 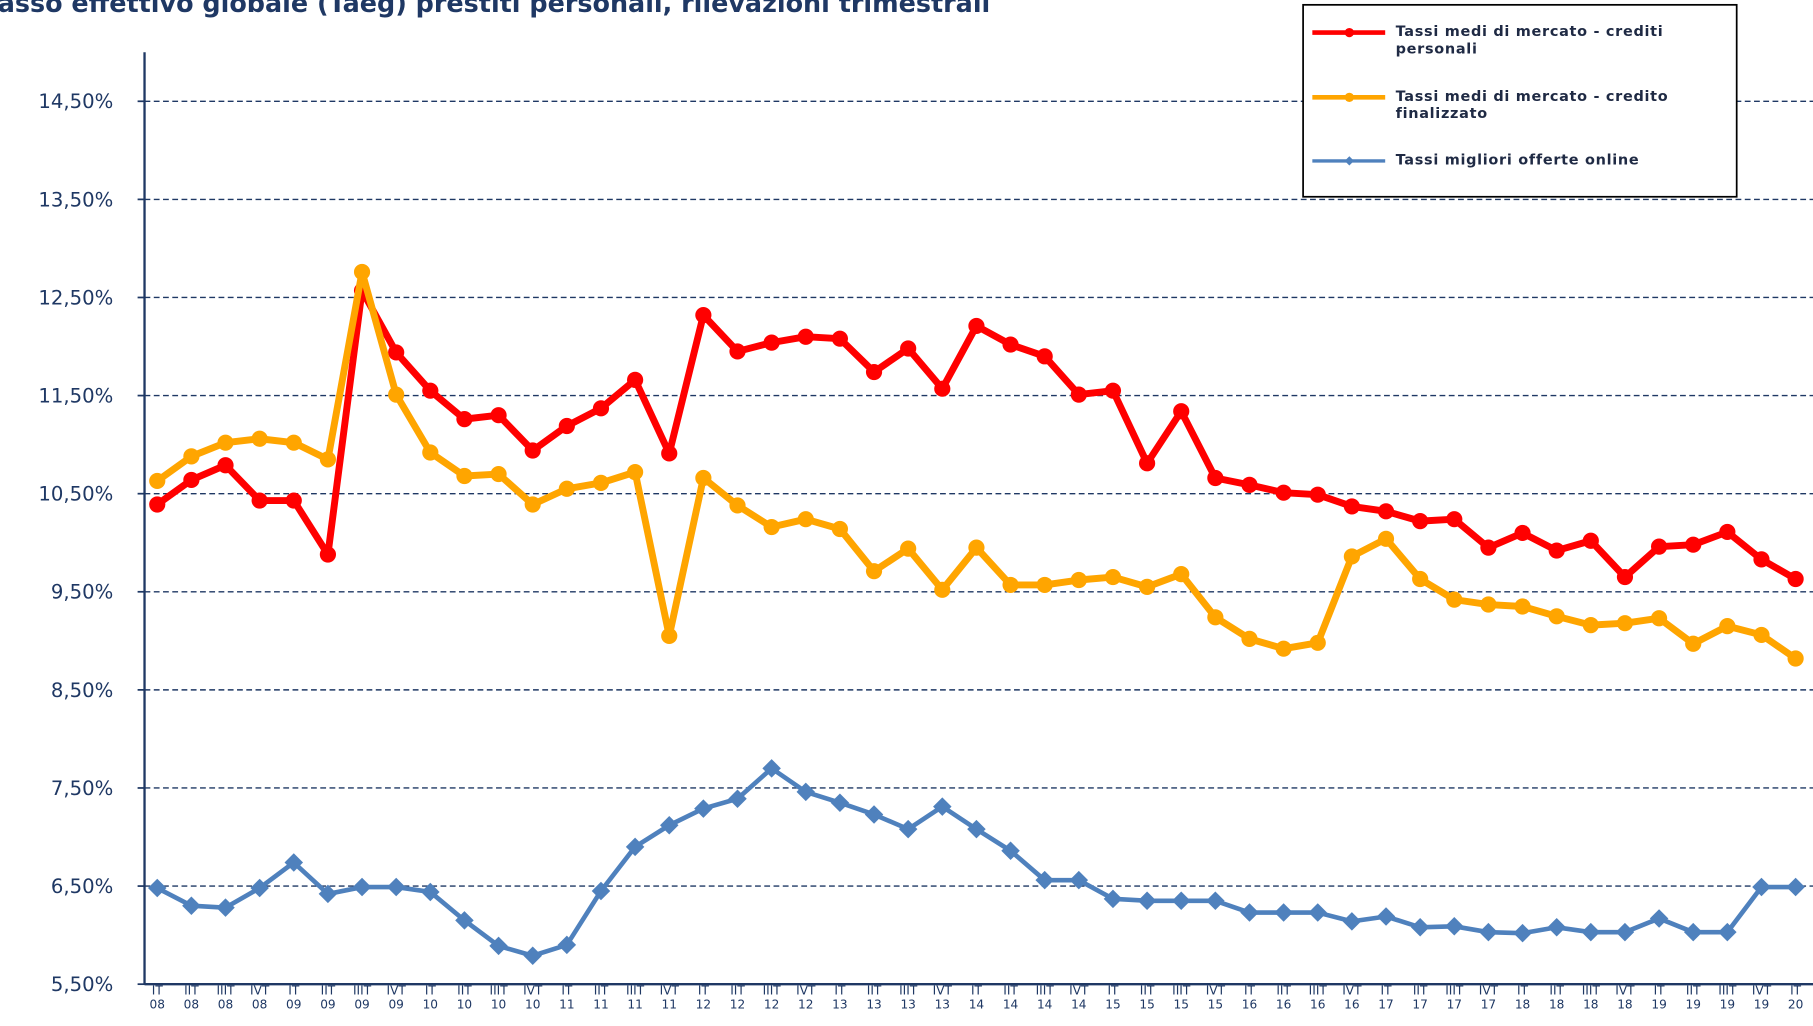 I want to click on x-tick-label: IIIT 17, so click(x=1454, y=998).